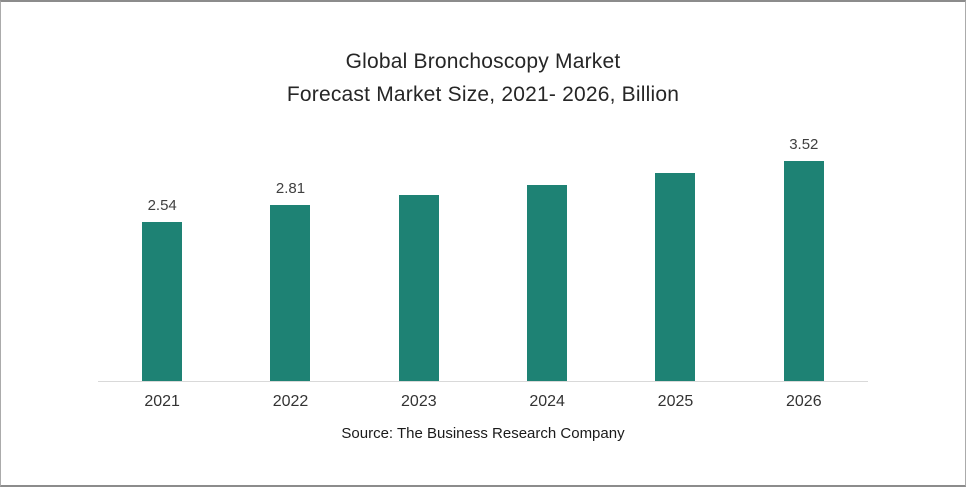 Image resolution: width=966 pixels, height=487 pixels. Describe the element at coordinates (483, 61) in the screenshot. I see `chart-title-line1: Global Bronchoscopy Market` at that location.